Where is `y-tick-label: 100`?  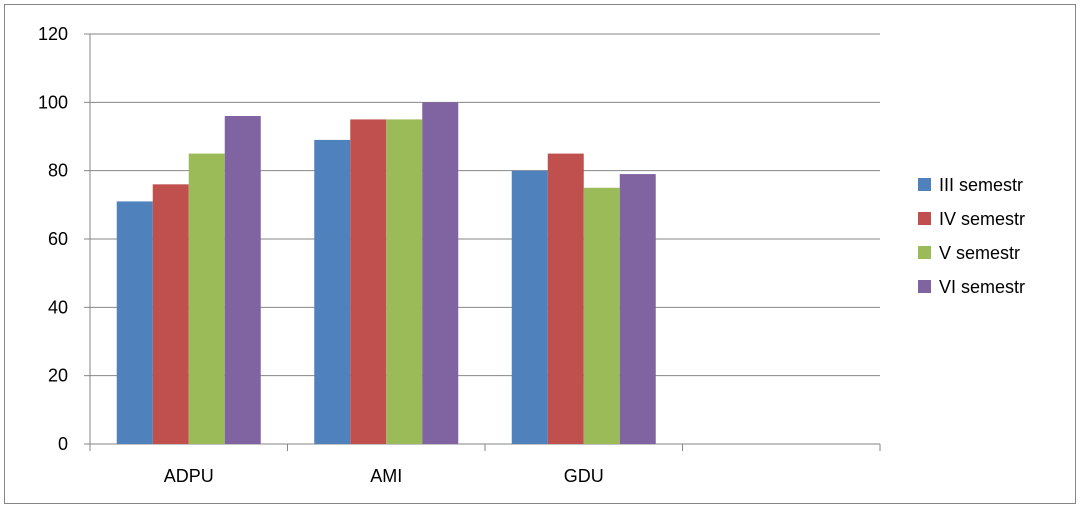
y-tick-label: 100 is located at coordinates (53, 102).